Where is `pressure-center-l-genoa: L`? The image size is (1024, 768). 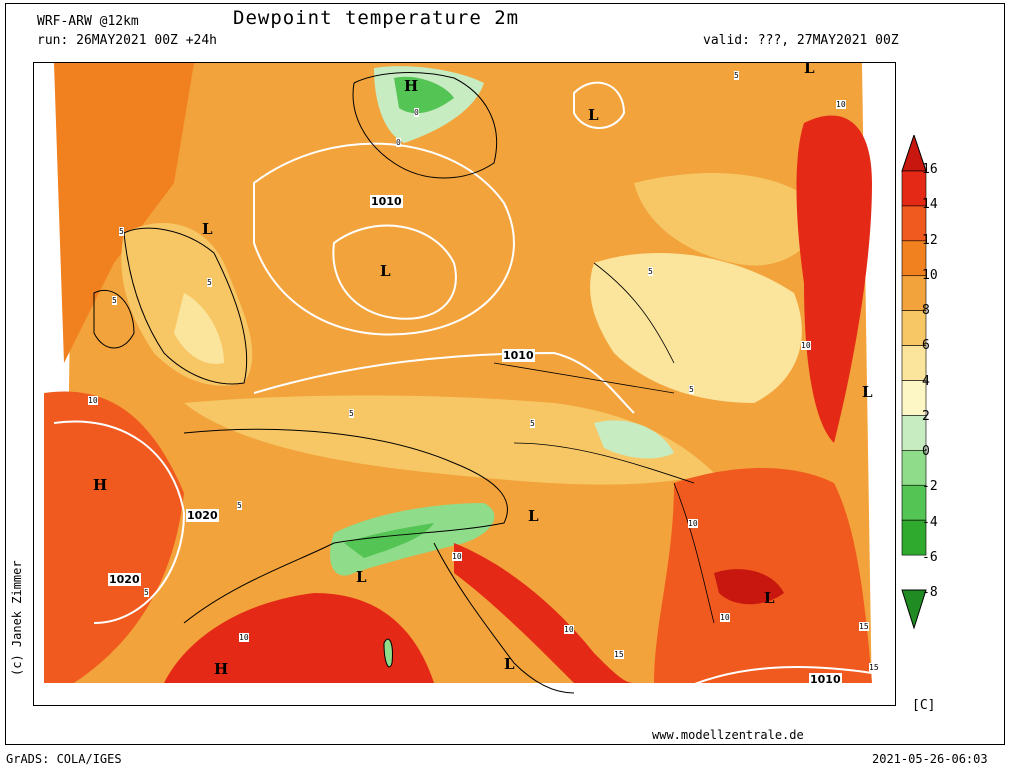
pressure-center-l-genoa: L is located at coordinates (361, 577).